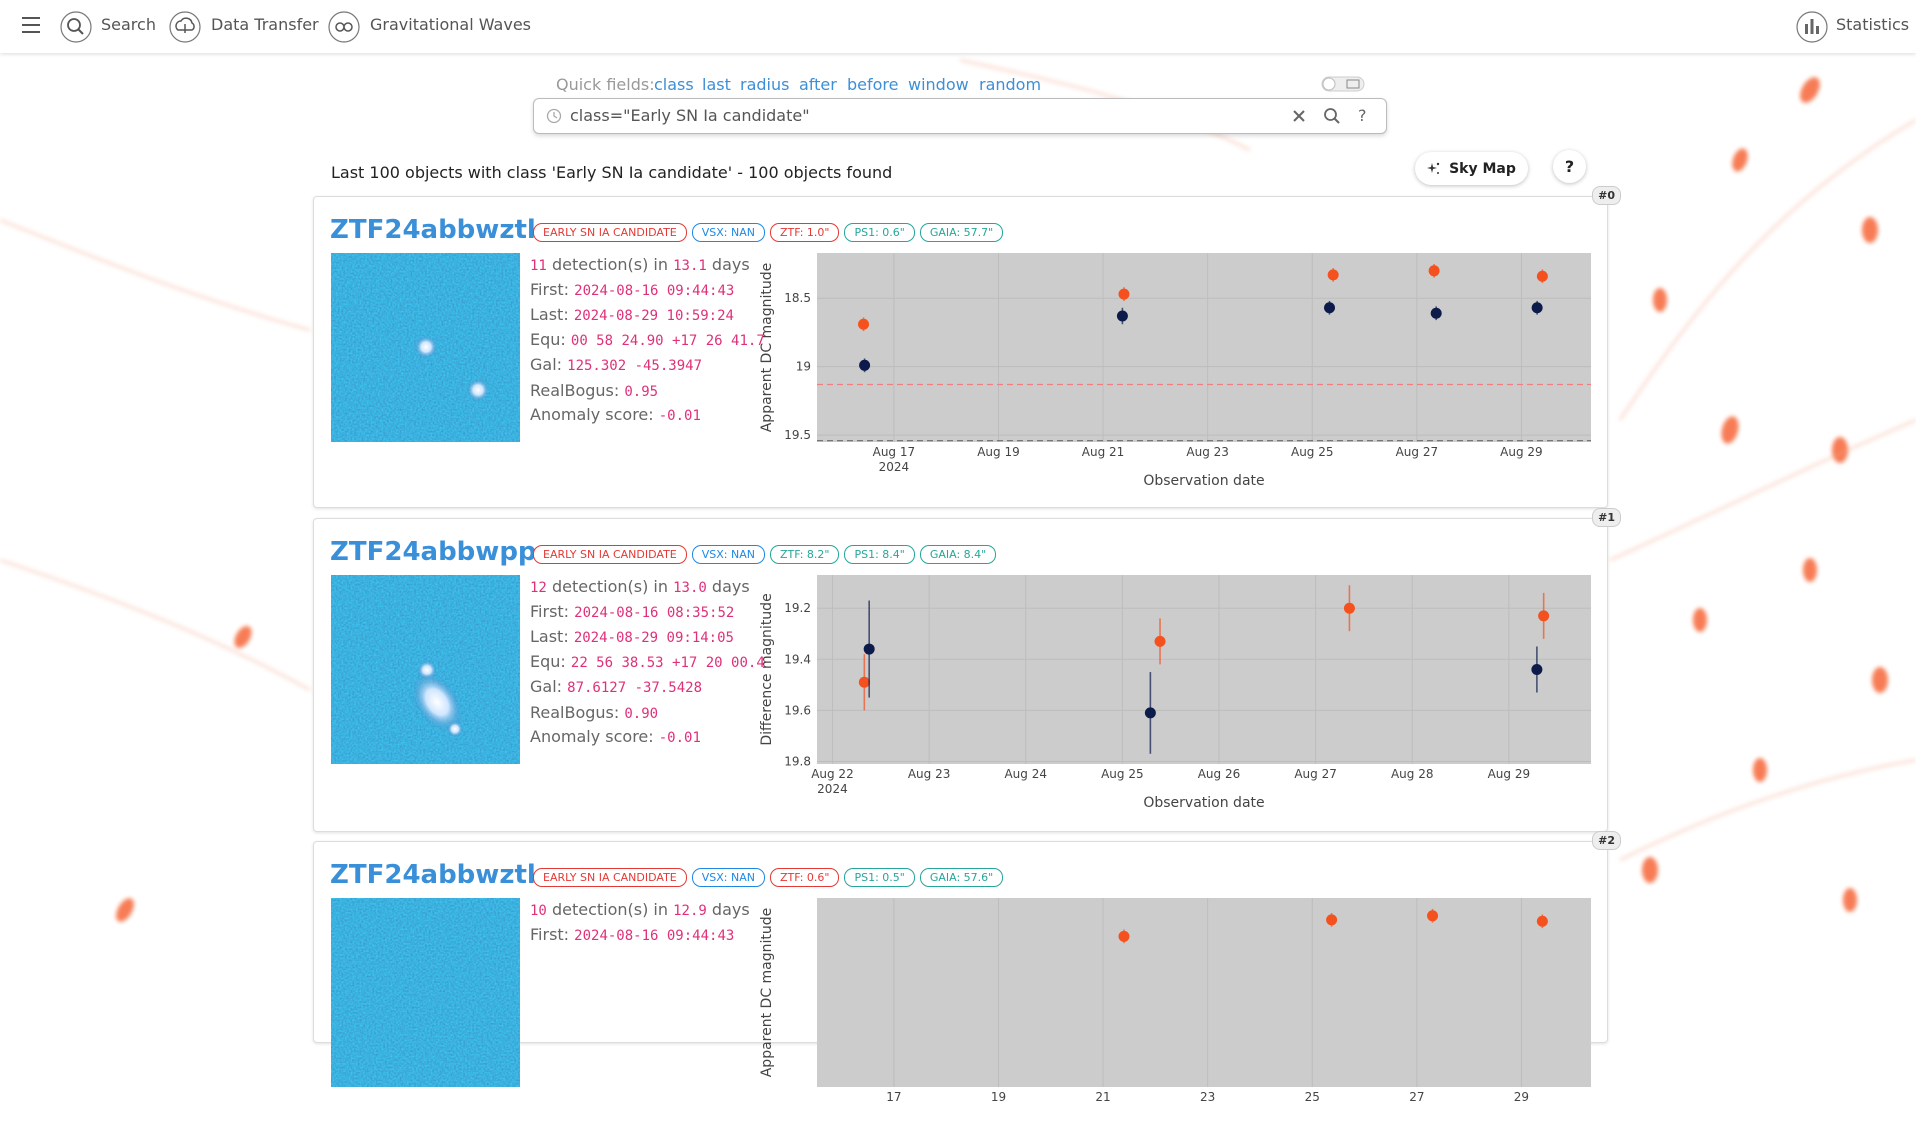  I want to click on quick-field-link: after, so click(818, 84).